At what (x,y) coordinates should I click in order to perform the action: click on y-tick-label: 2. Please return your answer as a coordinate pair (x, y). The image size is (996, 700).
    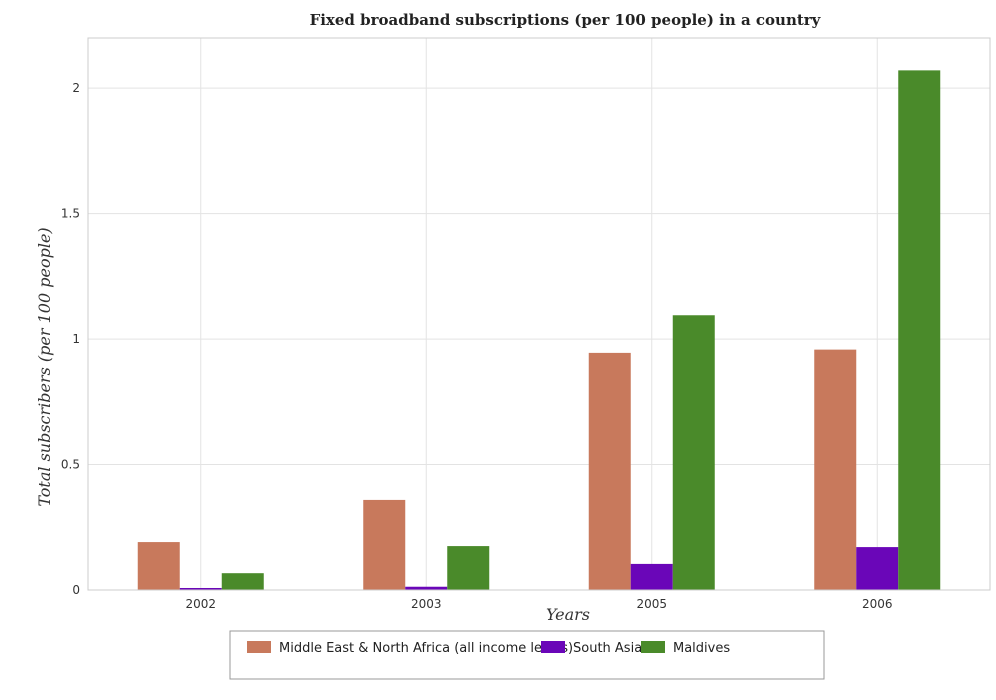
    Looking at the image, I should click on (76, 88).